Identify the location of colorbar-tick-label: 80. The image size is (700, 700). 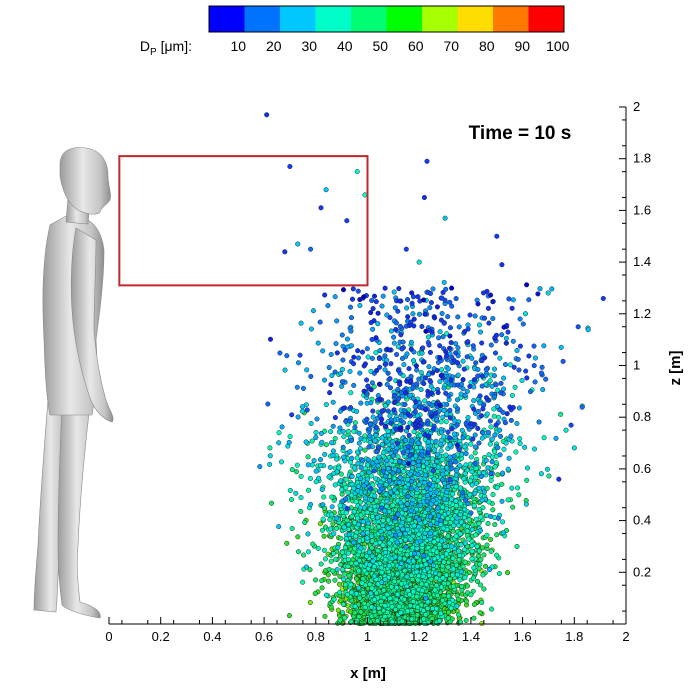
(487, 46).